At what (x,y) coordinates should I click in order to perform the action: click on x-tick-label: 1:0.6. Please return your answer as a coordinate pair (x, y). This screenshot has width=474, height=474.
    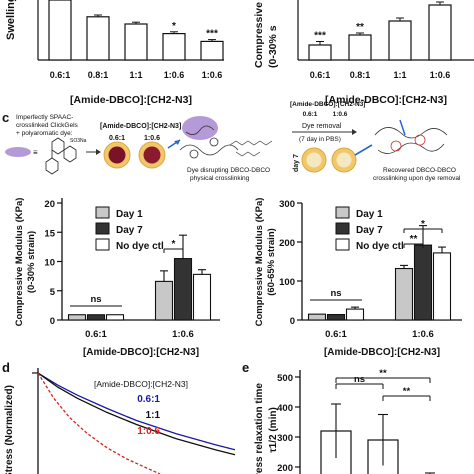
    Looking at the image, I should click on (183, 334).